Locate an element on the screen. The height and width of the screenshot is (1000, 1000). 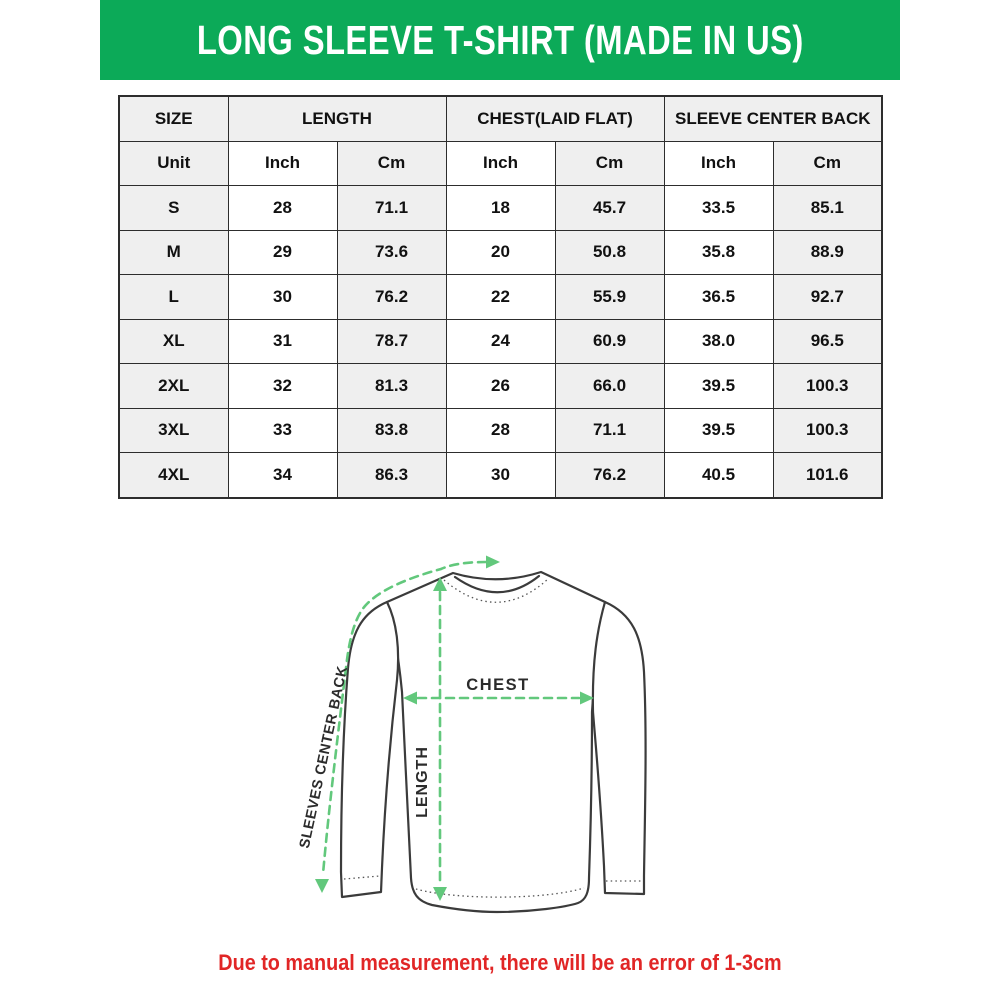
table-row-l: L 30 76.2 22 55.9 36.5 92.7 is located at coordinates (500, 297).